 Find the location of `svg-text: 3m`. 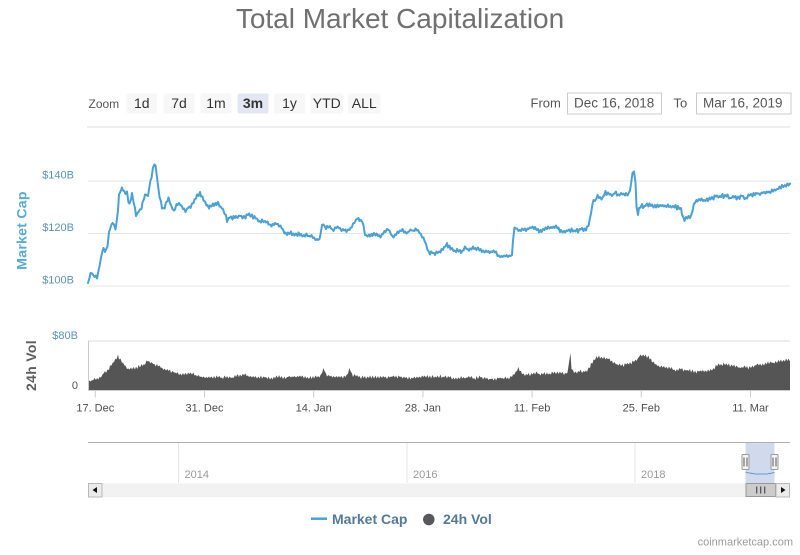

svg-text: 3m is located at coordinates (253, 103).